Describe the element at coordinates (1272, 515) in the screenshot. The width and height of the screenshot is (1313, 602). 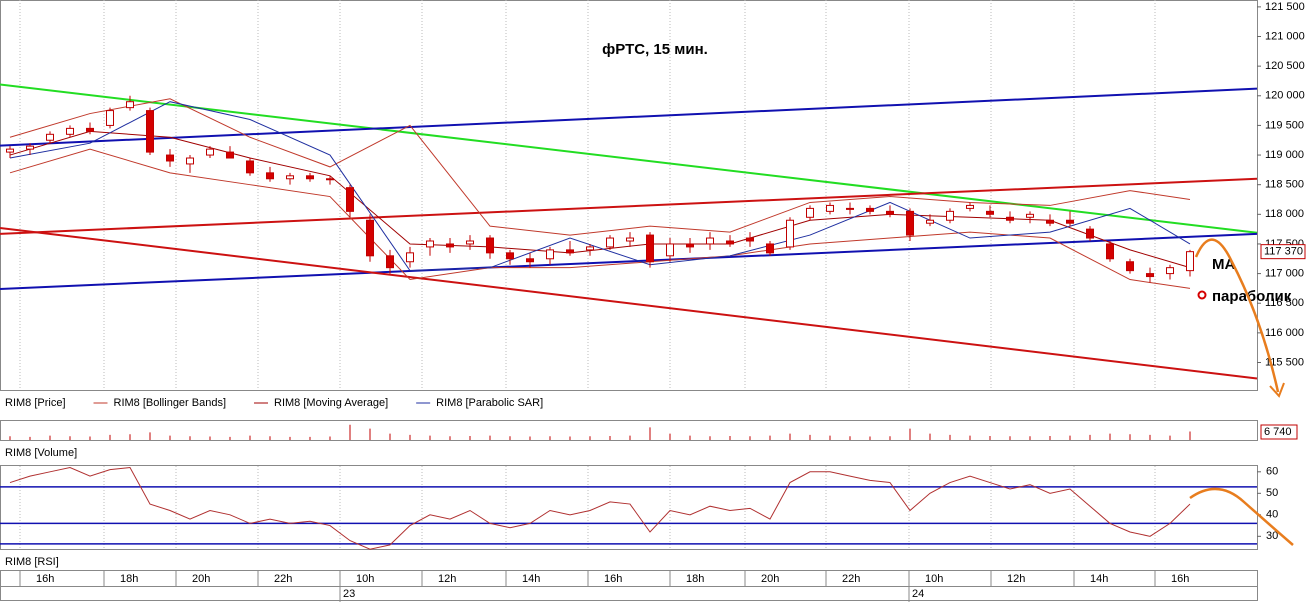
I see `y-tick-label: 40` at that location.